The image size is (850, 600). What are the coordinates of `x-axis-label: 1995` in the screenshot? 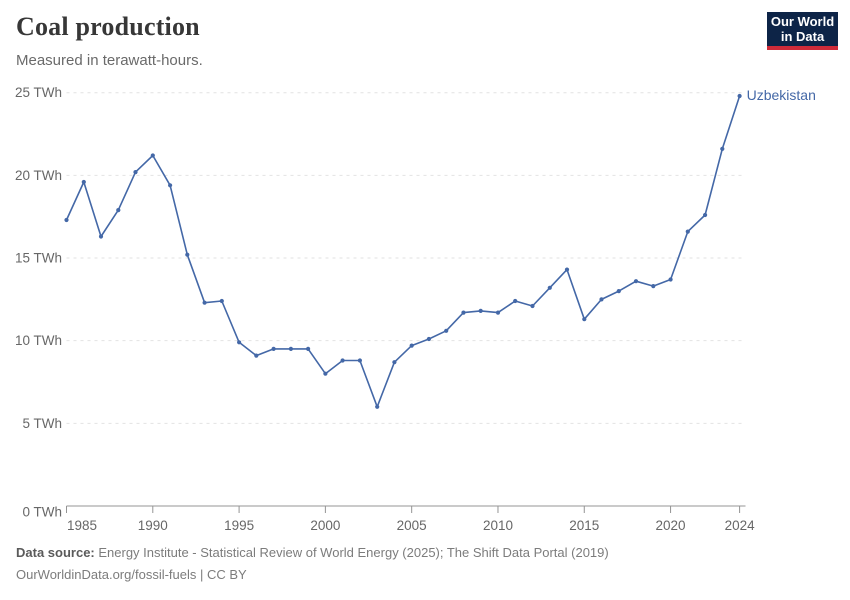 It's located at (239, 525).